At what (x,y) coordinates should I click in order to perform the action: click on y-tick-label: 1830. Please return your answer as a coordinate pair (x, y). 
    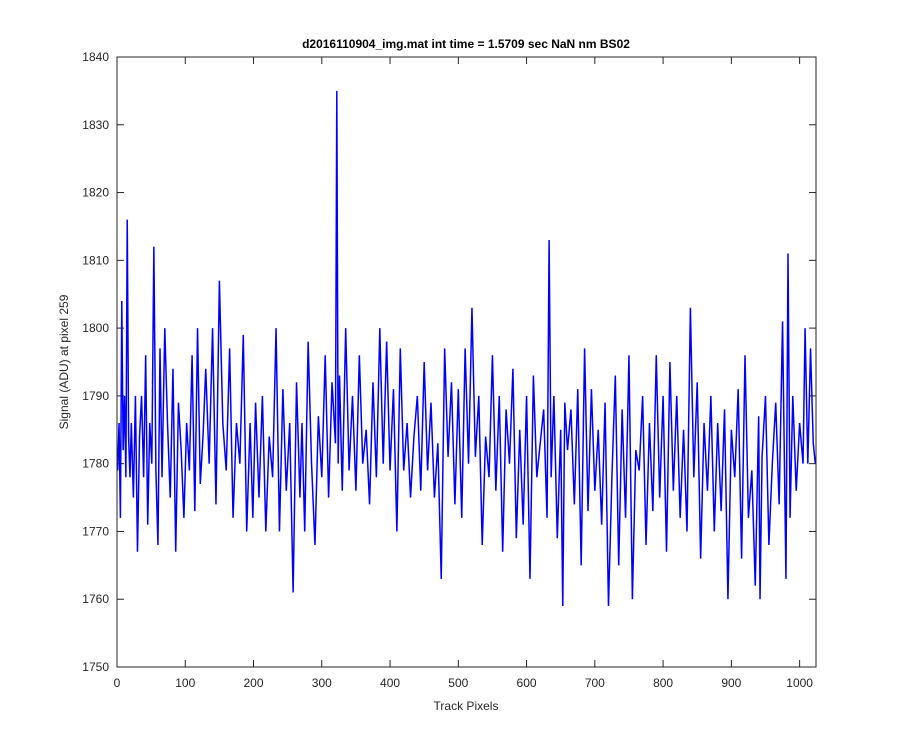
    Looking at the image, I should click on (95, 125).